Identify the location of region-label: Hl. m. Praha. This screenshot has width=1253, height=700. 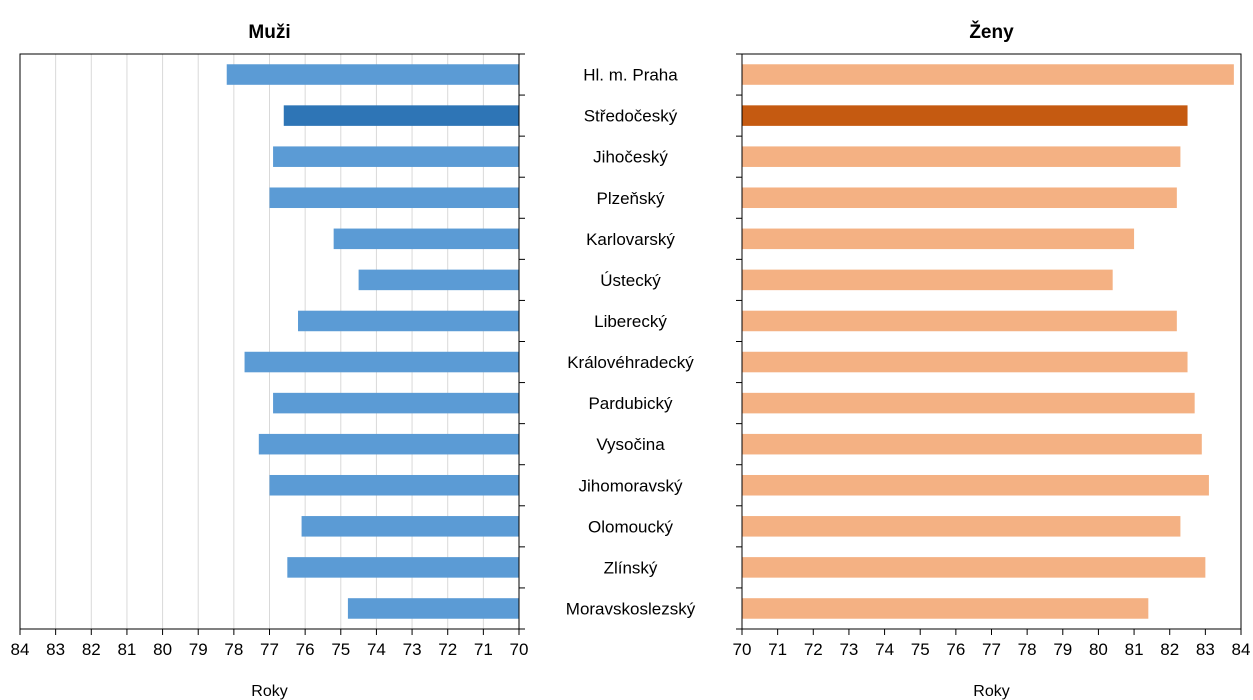
(630, 75).